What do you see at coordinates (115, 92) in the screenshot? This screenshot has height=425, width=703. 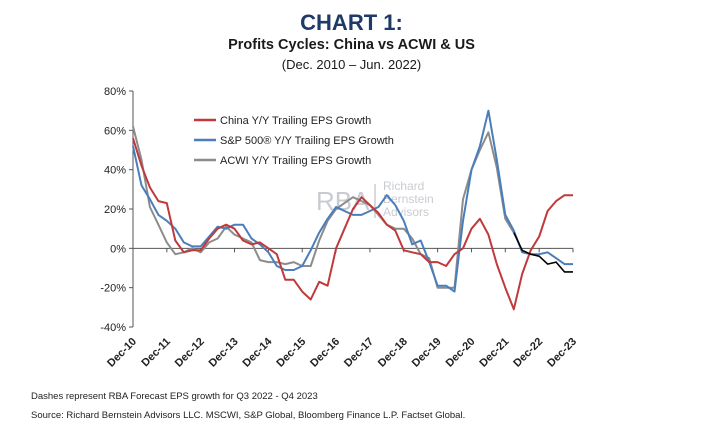 I see `y-tick-label: 80%` at bounding box center [115, 92].